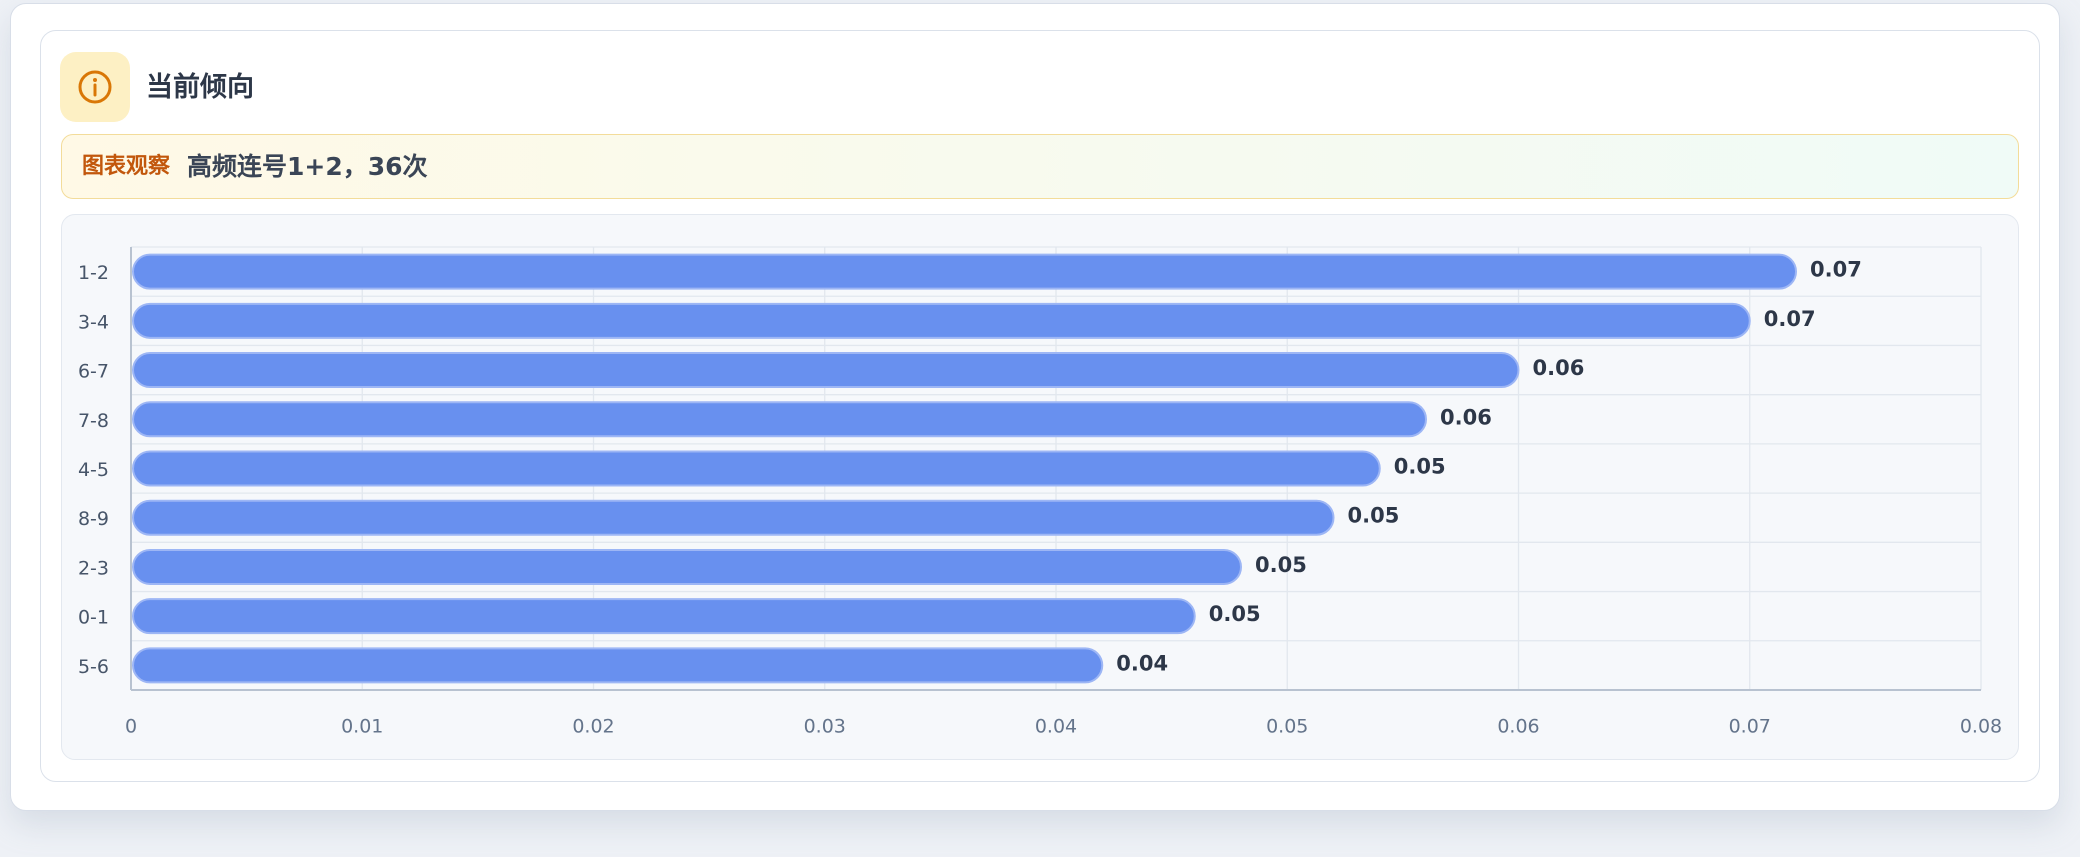 This screenshot has width=2080, height=857. What do you see at coordinates (307, 166) in the screenshot?
I see `observation-text: 高频连号1+2，36次` at bounding box center [307, 166].